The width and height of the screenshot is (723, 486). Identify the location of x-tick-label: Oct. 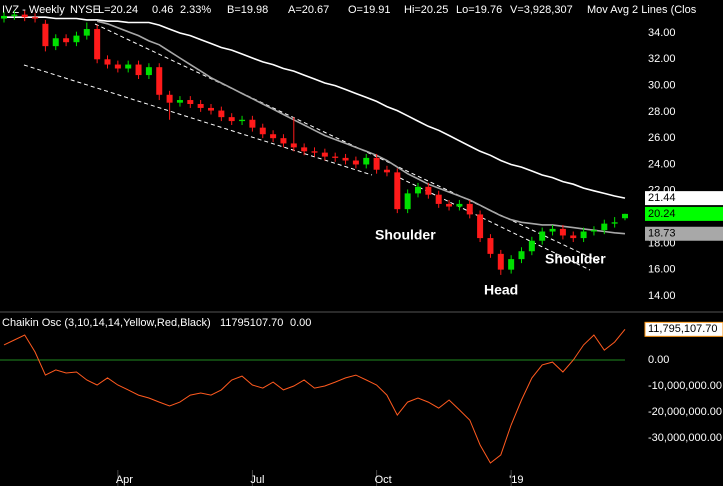
(383, 480).